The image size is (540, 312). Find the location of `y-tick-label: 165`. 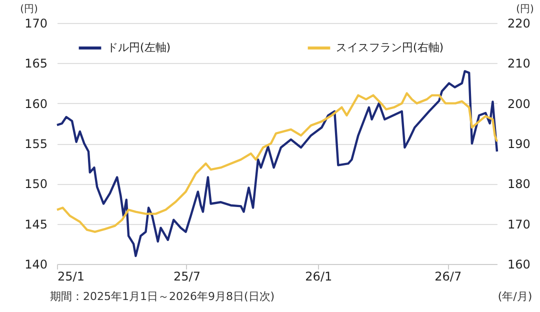

y-tick-label: 165 is located at coordinates (36, 63).